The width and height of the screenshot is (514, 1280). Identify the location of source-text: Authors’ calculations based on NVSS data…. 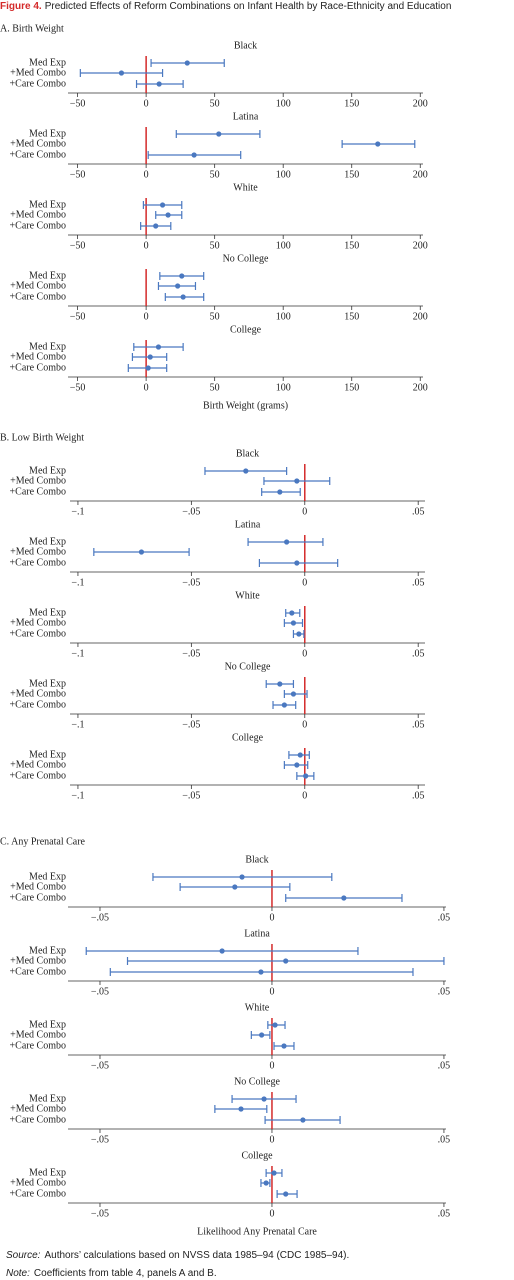
(196, 1255).